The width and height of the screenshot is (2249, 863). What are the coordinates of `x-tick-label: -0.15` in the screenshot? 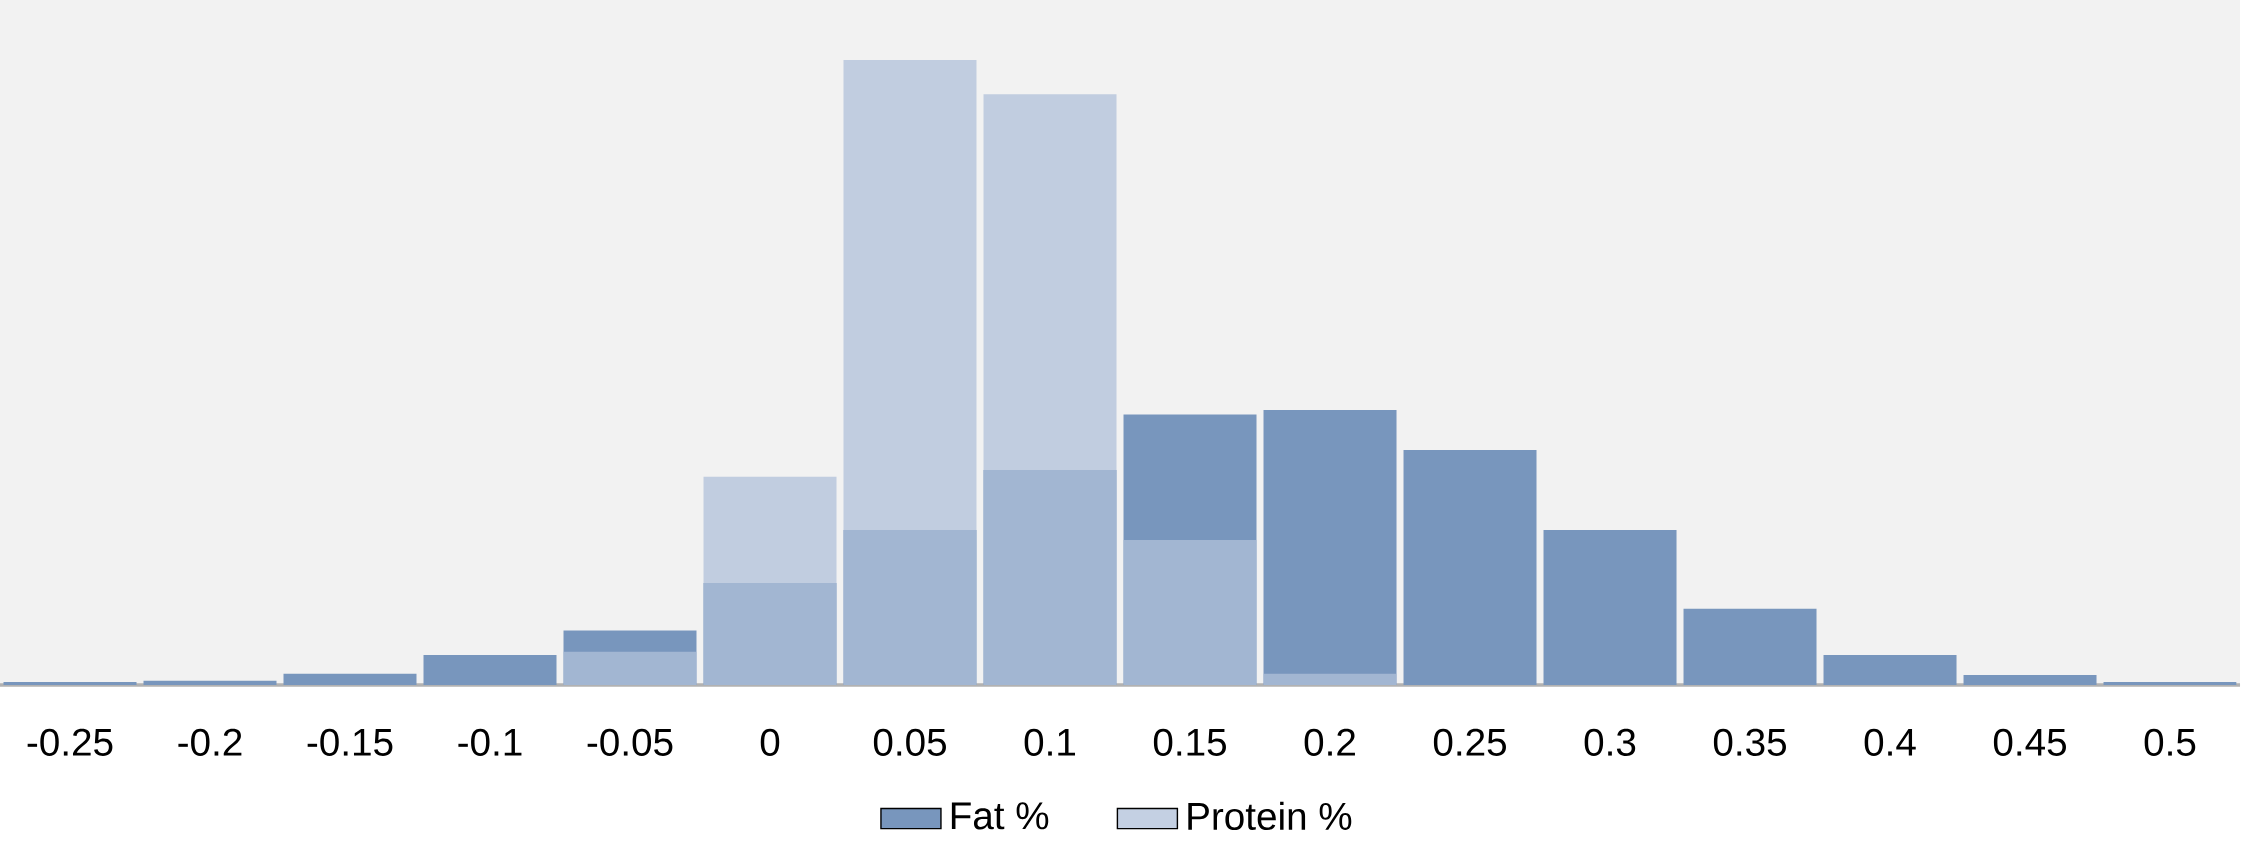 It's located at (350, 742).